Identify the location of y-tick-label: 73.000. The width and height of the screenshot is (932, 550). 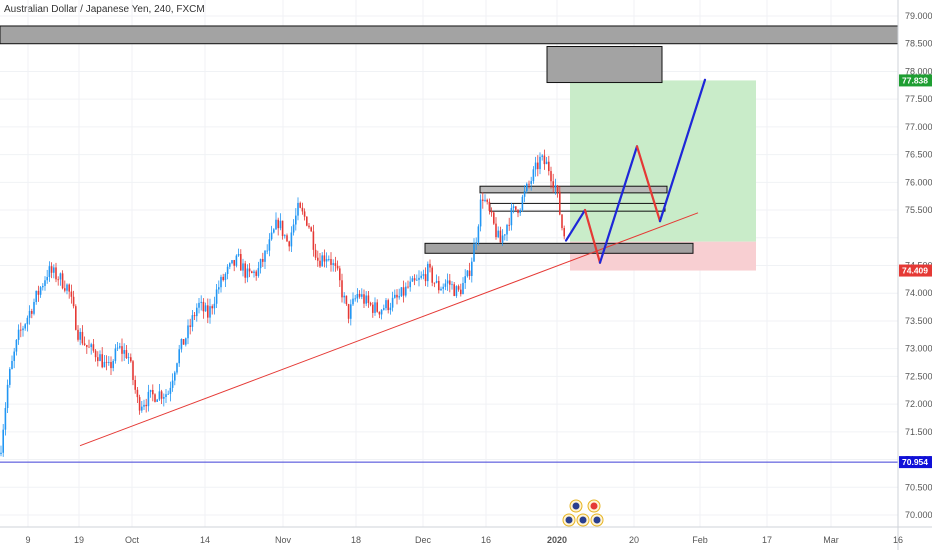
(918, 349).